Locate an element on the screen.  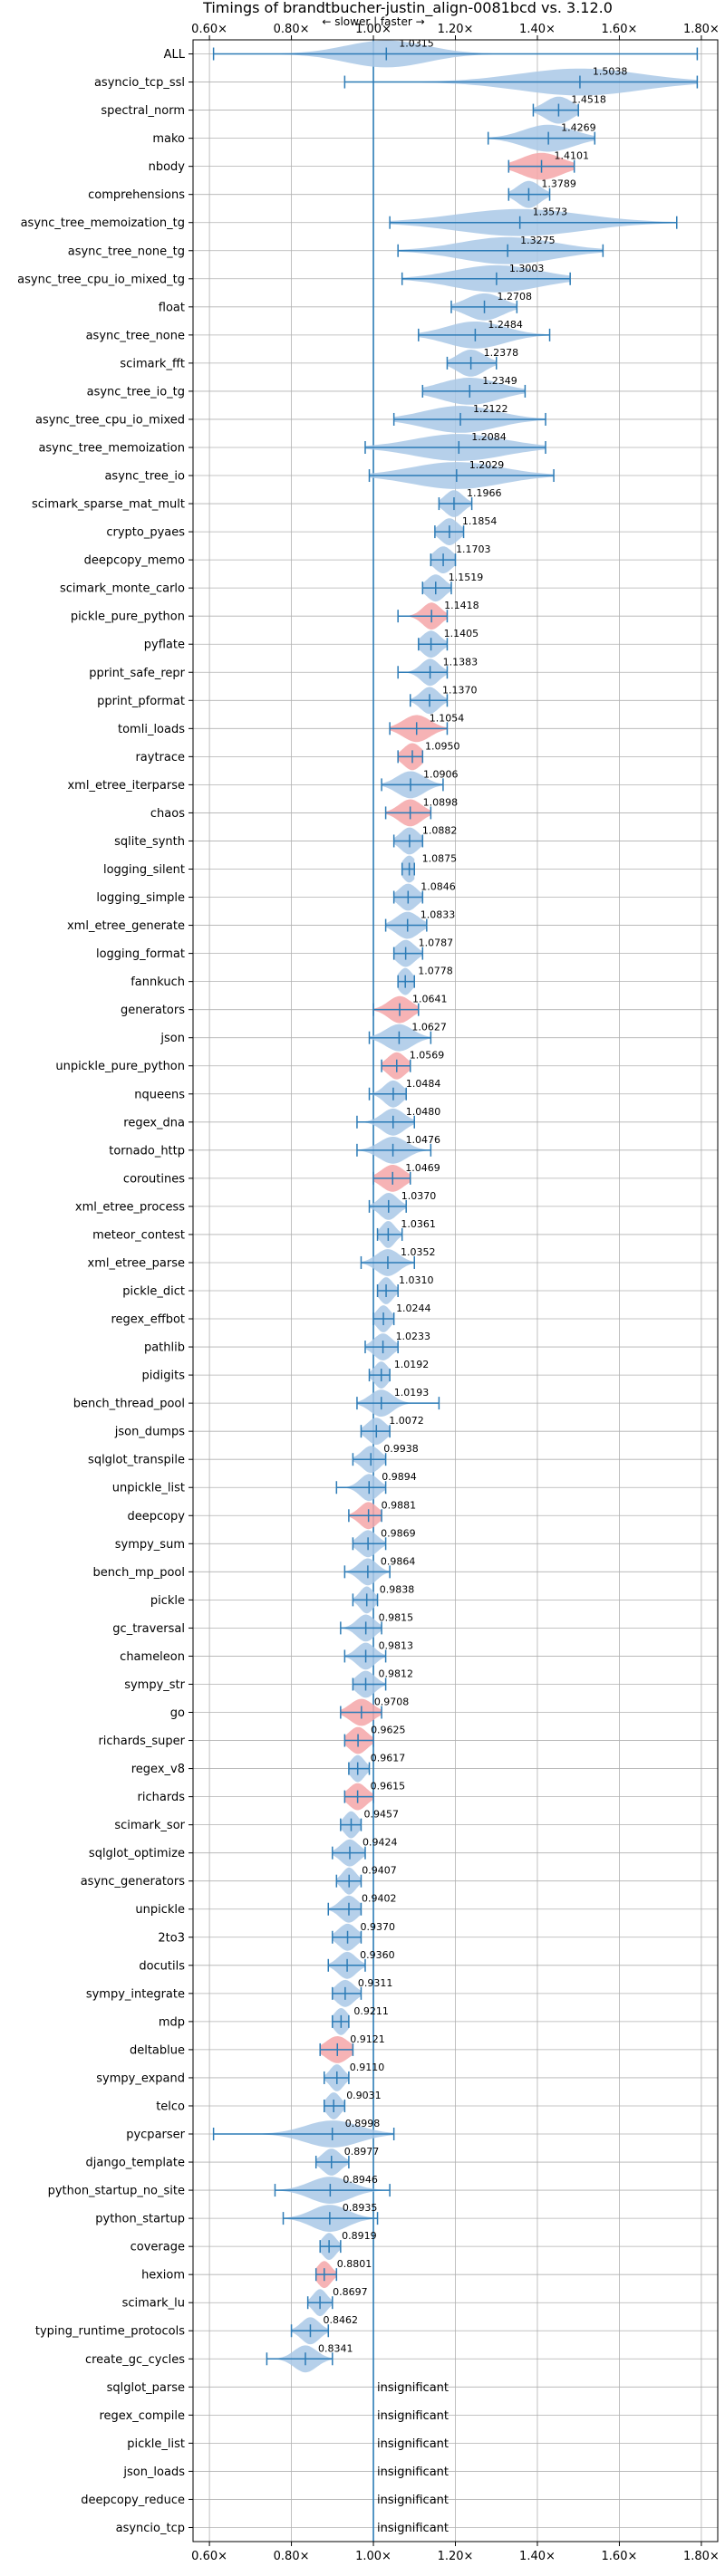
value-label: 1.0906 is located at coordinates (441, 774).